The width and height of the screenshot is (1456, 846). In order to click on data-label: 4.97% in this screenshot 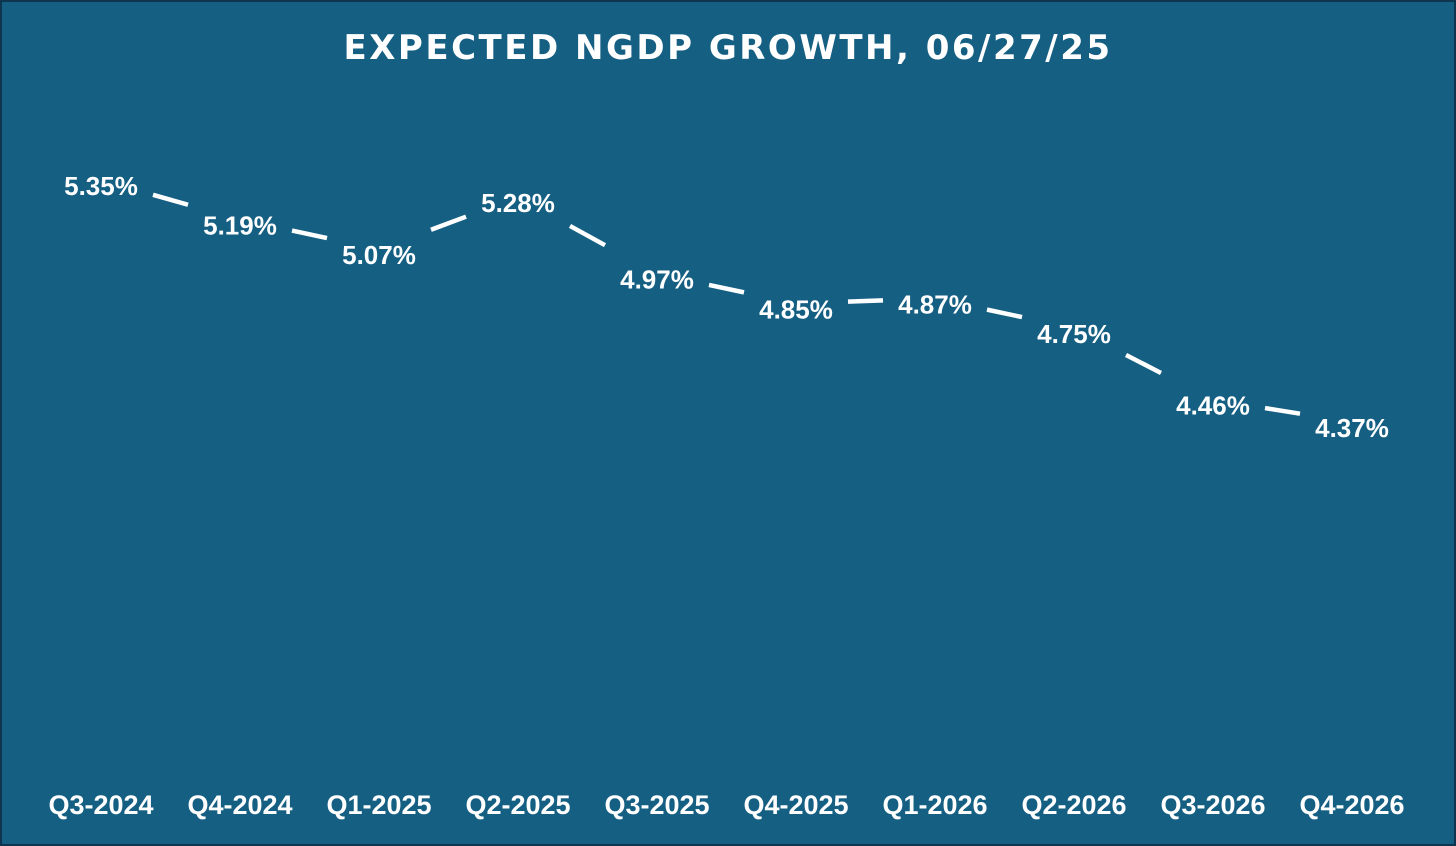, I will do `click(657, 280)`.